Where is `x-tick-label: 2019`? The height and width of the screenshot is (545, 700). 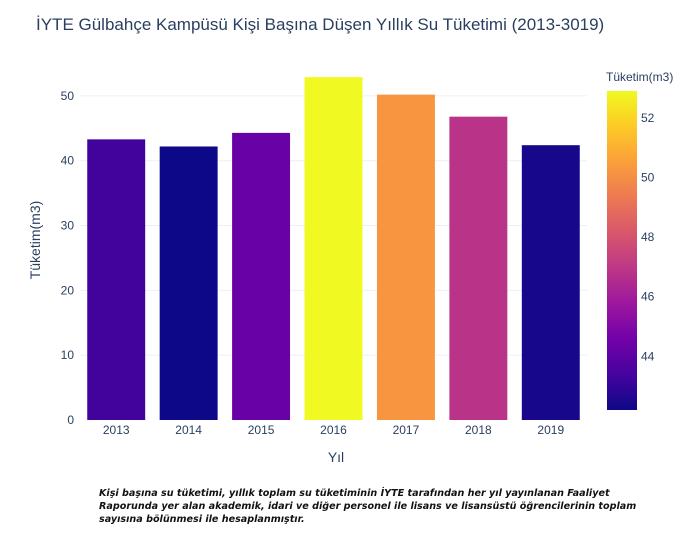
x-tick-label: 2019 is located at coordinates (550, 430).